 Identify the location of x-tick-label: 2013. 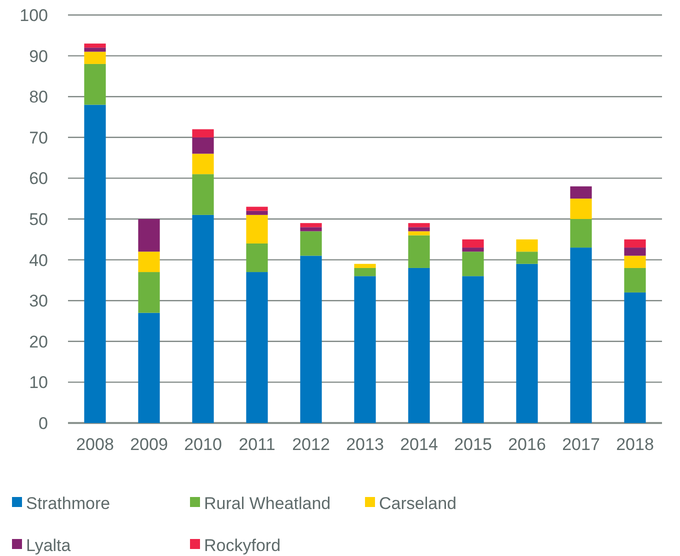
(365, 444).